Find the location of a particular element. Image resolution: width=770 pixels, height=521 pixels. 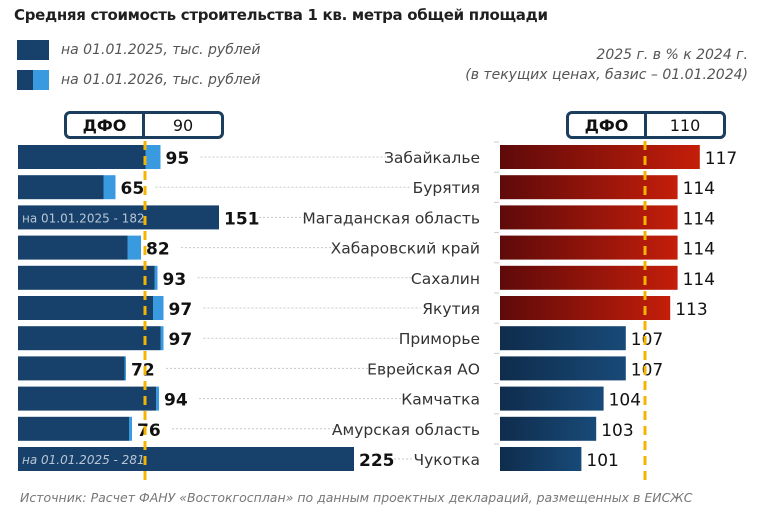

category-label: Забайкалье is located at coordinates (432, 158).